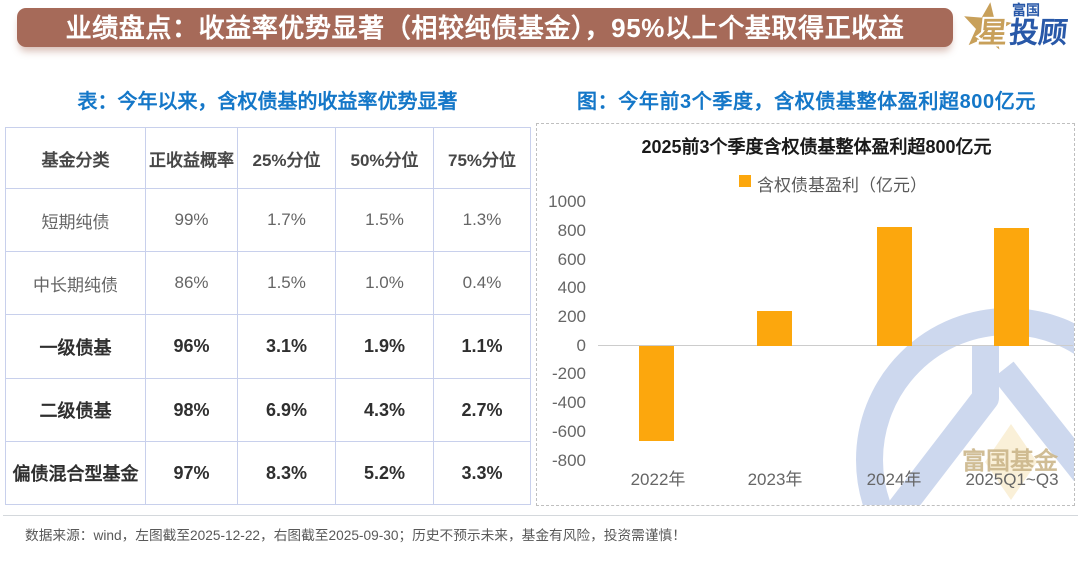 The image size is (1080, 561). Describe the element at coordinates (1010, 461) in the screenshot. I see `svg-text: 富国基金` at that location.